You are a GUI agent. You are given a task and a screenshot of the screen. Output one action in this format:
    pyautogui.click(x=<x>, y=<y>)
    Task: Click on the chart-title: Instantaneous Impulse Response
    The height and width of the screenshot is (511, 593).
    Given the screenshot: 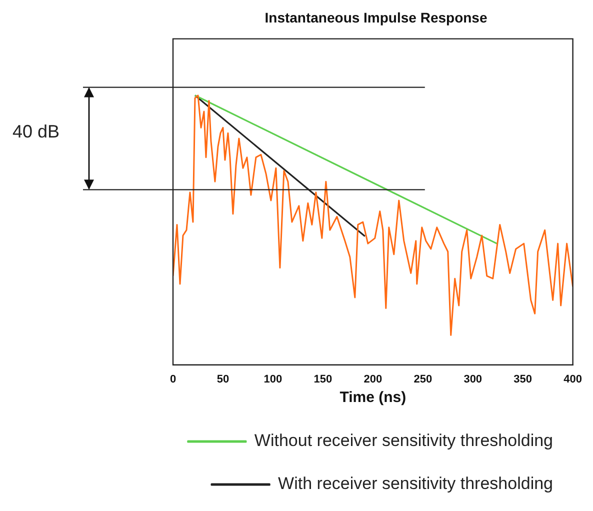 What is the action you would take?
    pyautogui.click(x=376, y=17)
    